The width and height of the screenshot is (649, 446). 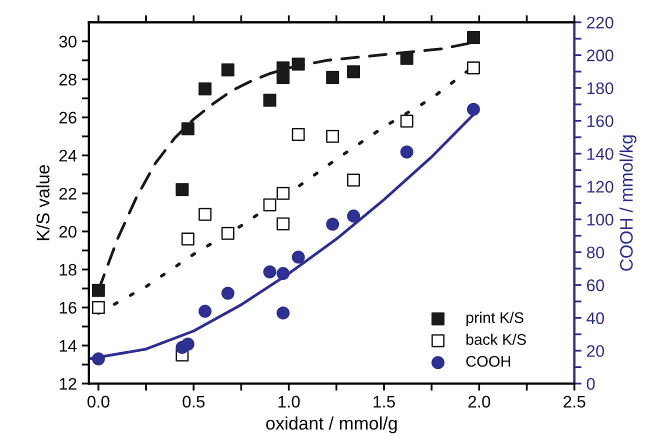 I want to click on x-tick-label: 0.5, so click(x=193, y=402).